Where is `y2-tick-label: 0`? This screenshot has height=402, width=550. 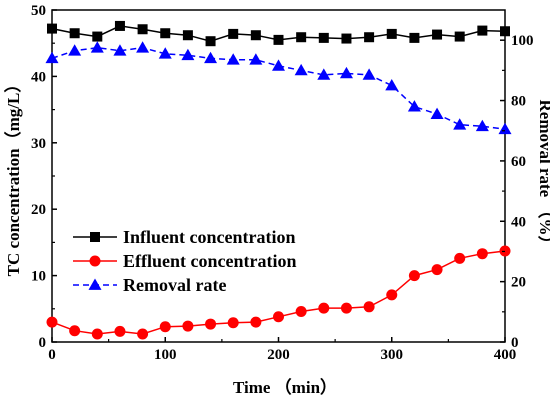
y2-tick-label: 0 is located at coordinates (515, 343).